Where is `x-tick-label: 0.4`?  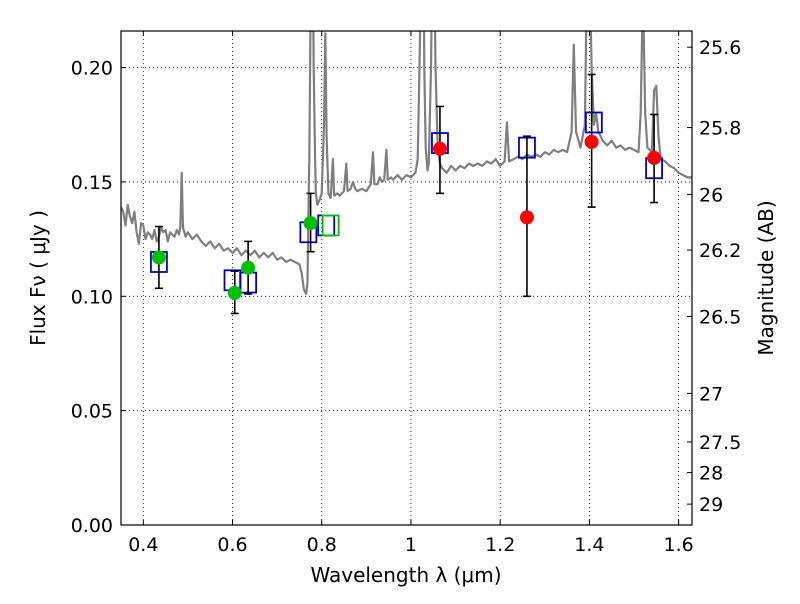 x-tick-label: 0.4 is located at coordinates (143, 545).